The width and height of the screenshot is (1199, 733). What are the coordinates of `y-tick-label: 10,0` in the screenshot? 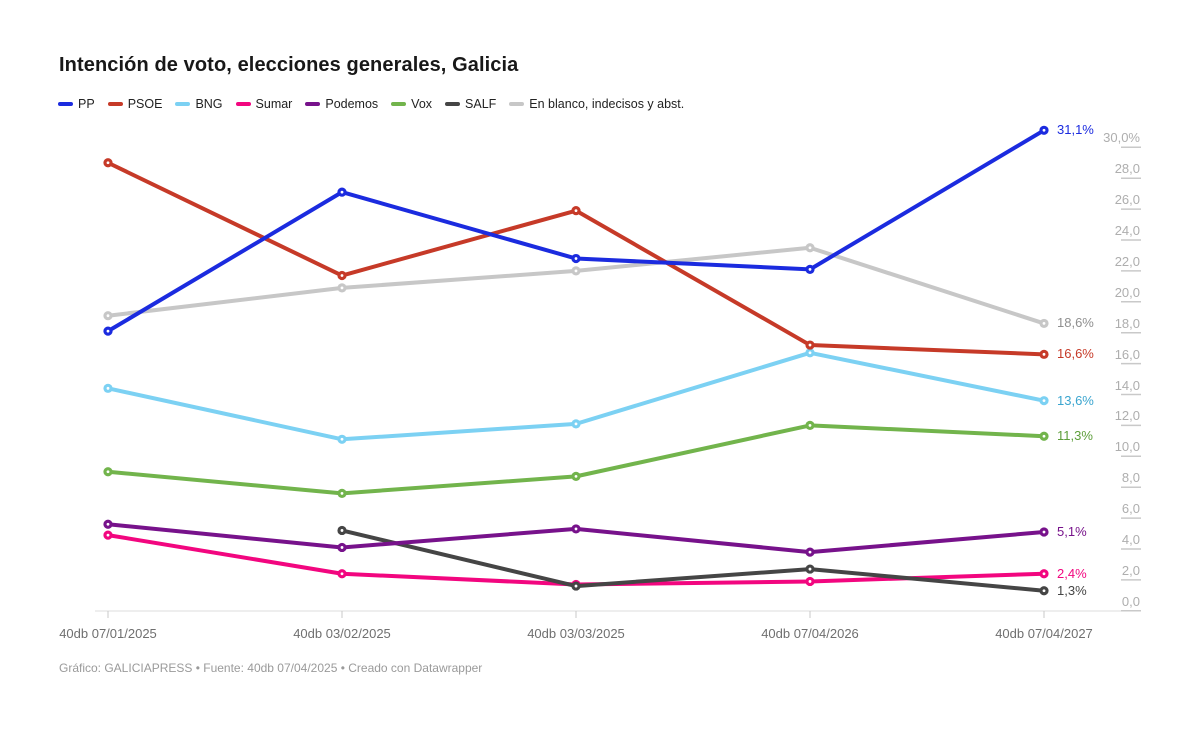 It's located at (1127, 447).